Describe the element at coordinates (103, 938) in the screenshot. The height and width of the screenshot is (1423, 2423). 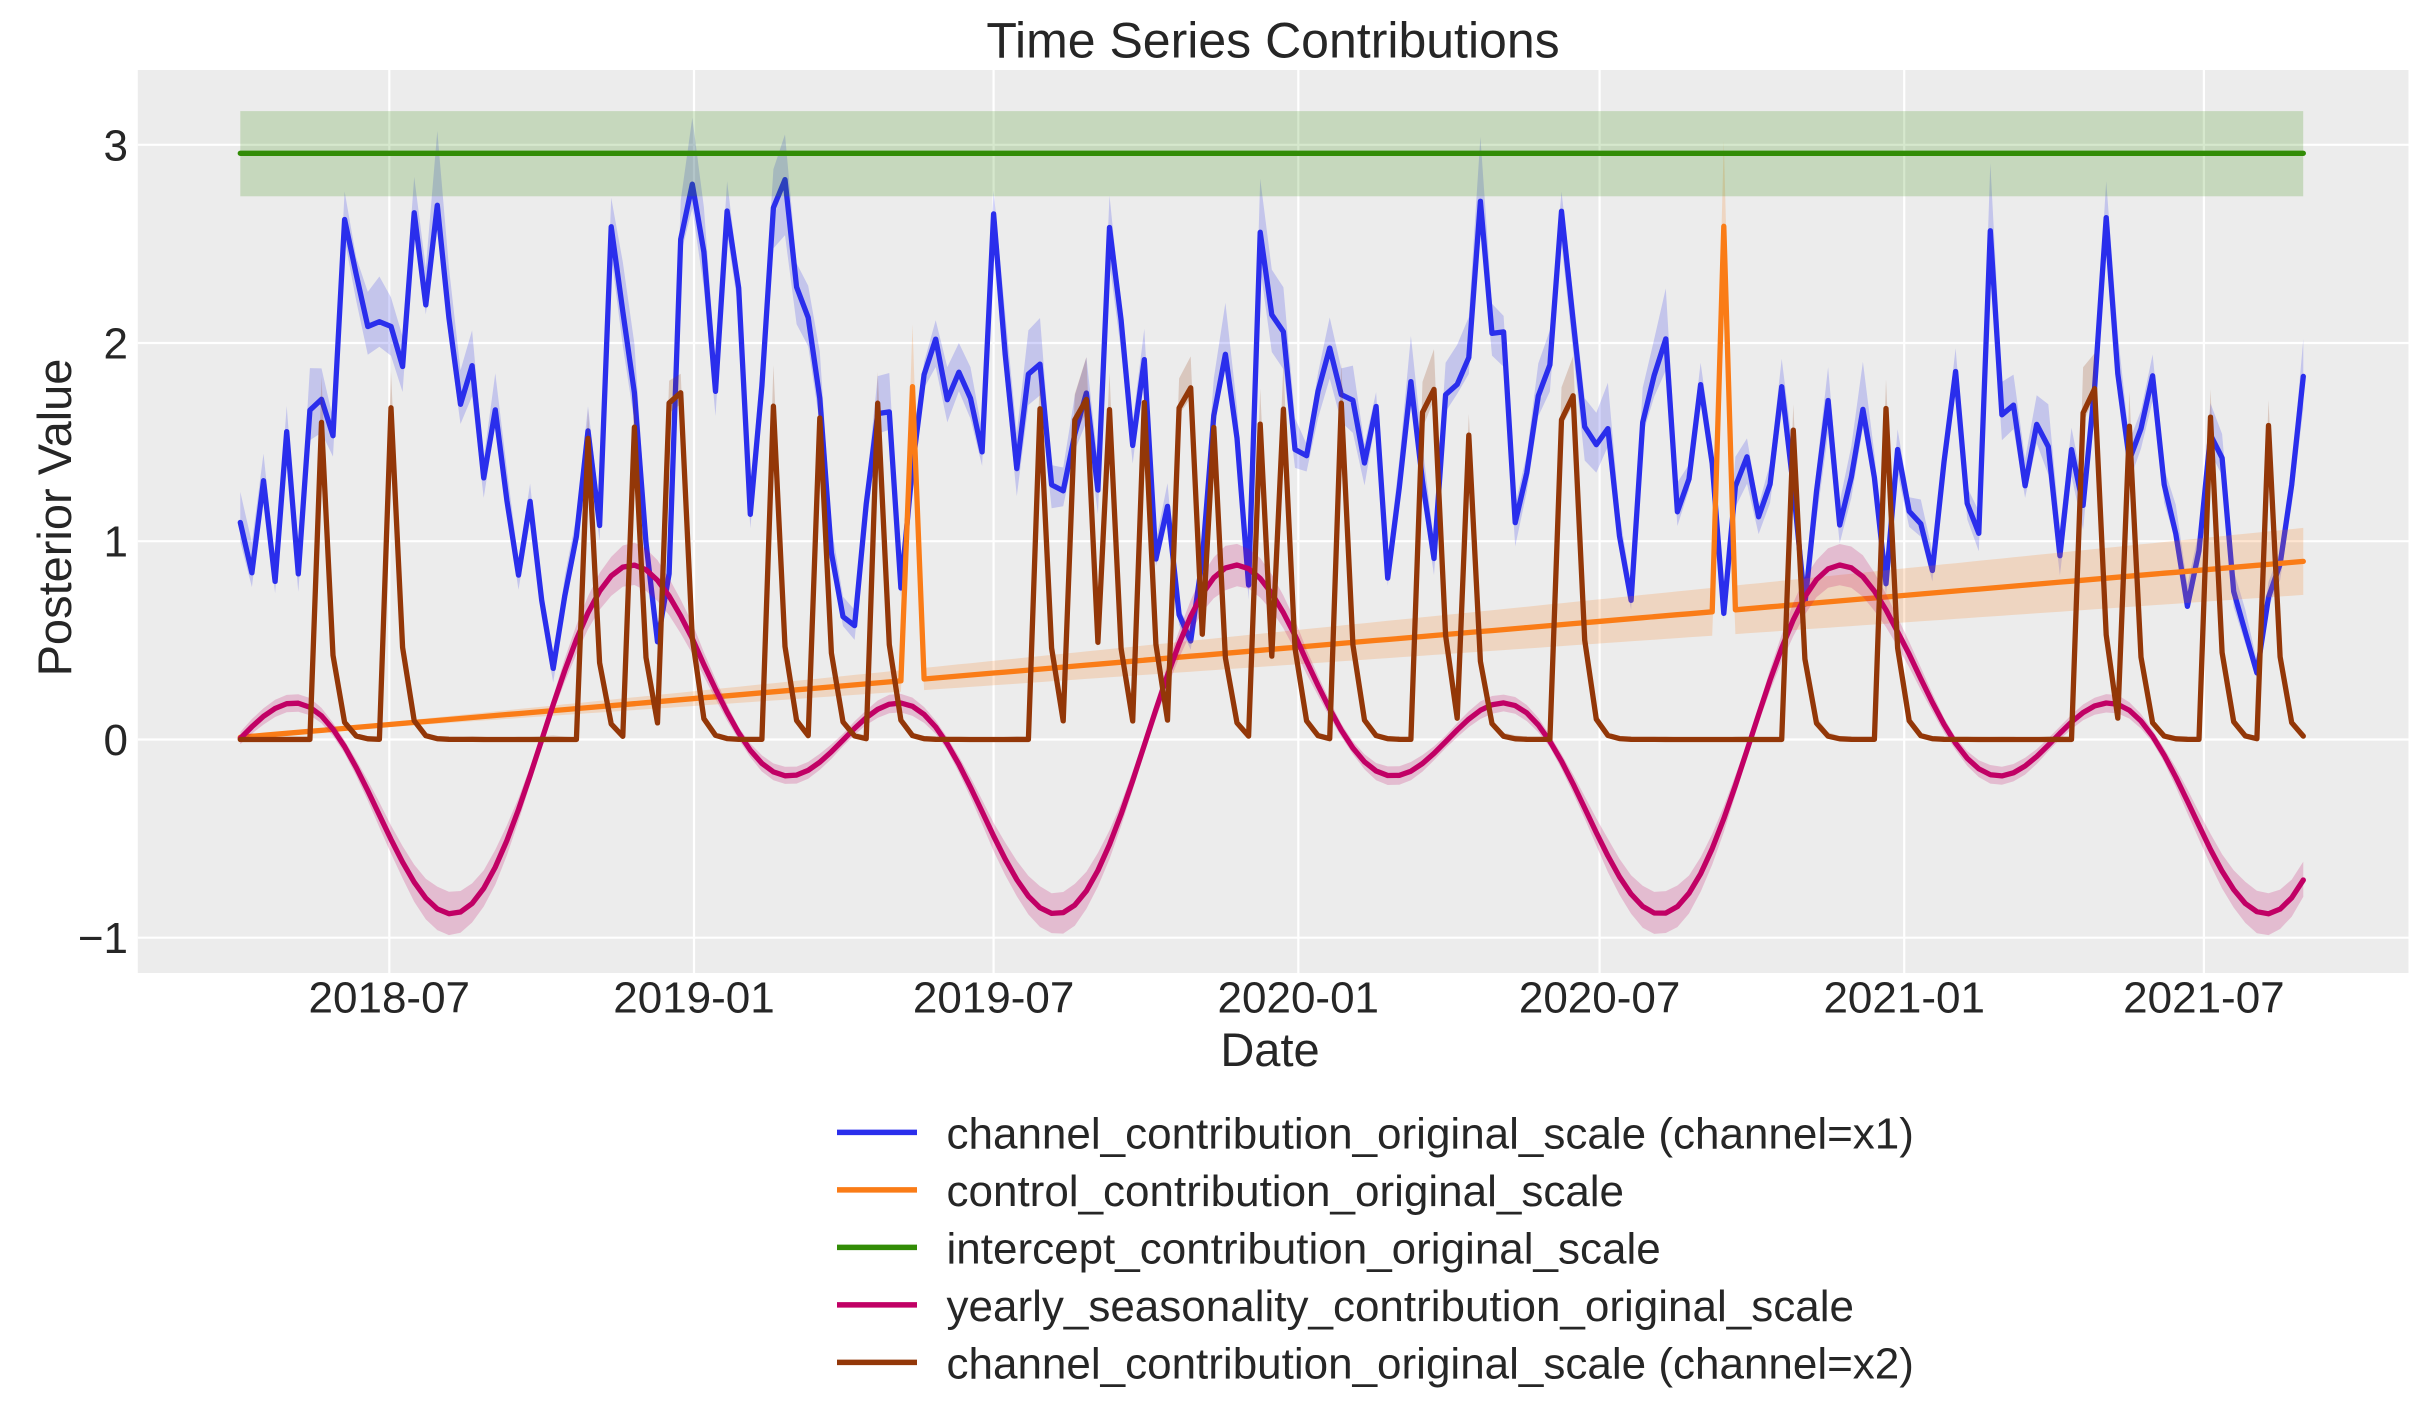
I see `svg-text: −1` at that location.